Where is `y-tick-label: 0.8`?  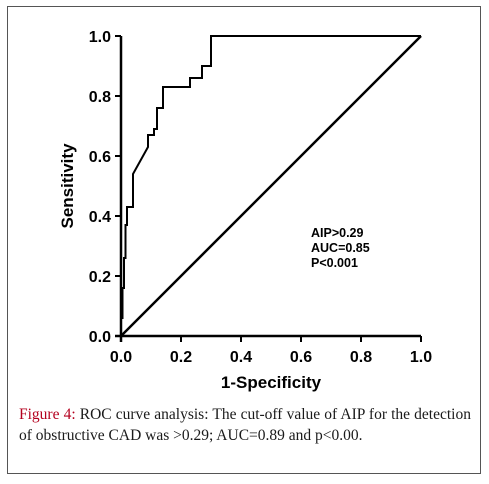
y-tick-label: 0.8 is located at coordinates (100, 97).